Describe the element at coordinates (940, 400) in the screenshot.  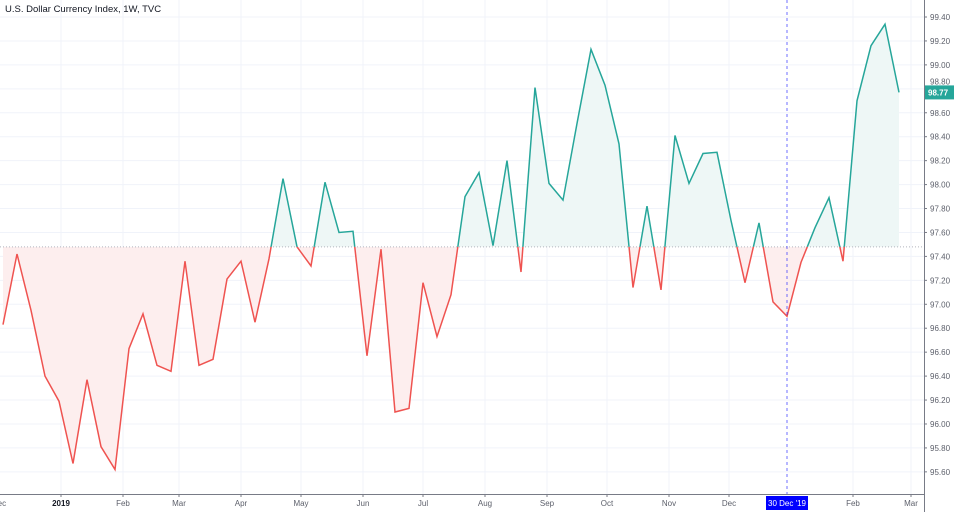
I see `price-tick-label: 96.20` at that location.